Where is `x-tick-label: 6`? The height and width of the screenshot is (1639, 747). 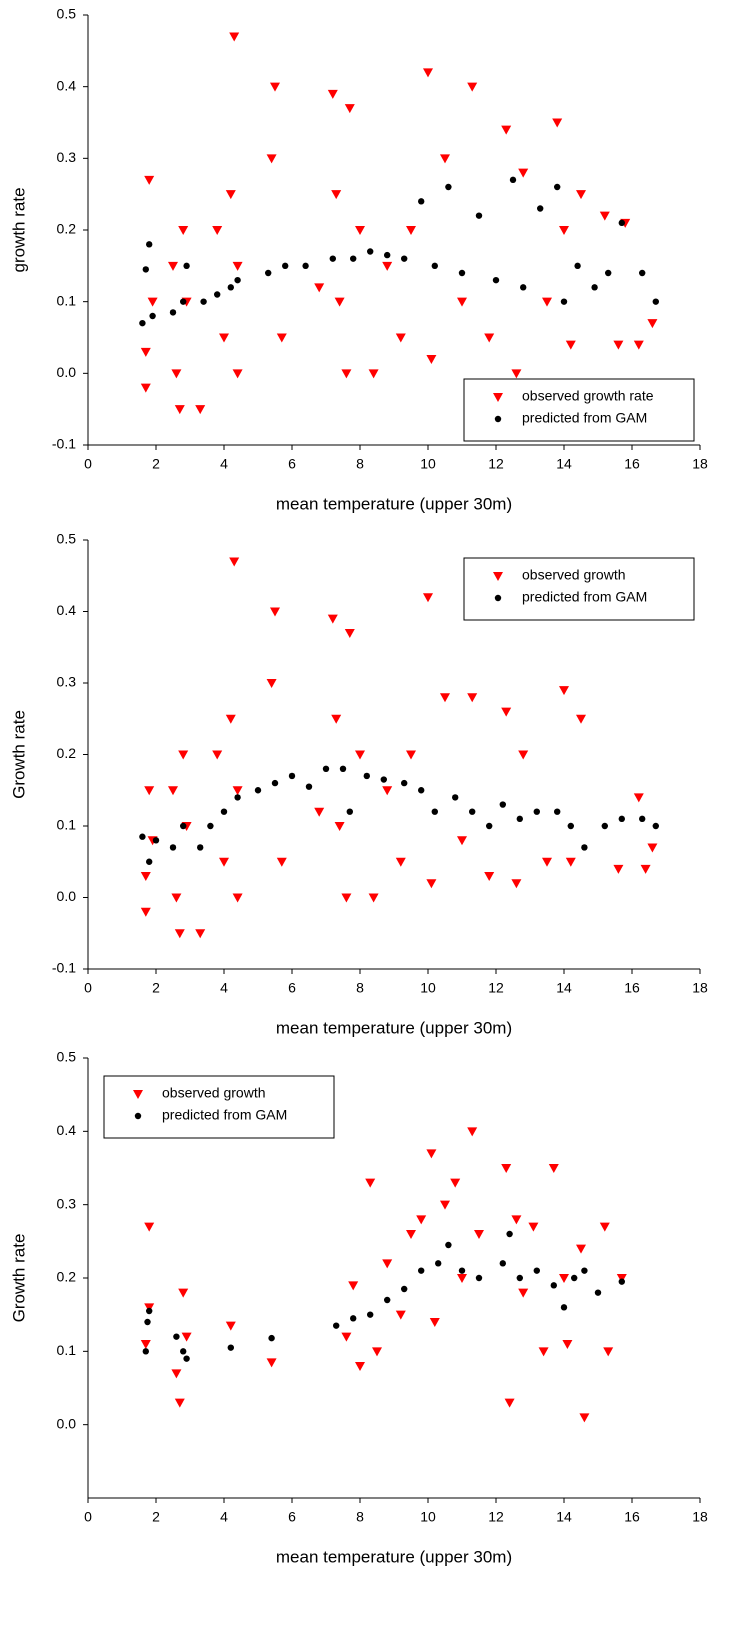 x-tick-label: 6 is located at coordinates (292, 988).